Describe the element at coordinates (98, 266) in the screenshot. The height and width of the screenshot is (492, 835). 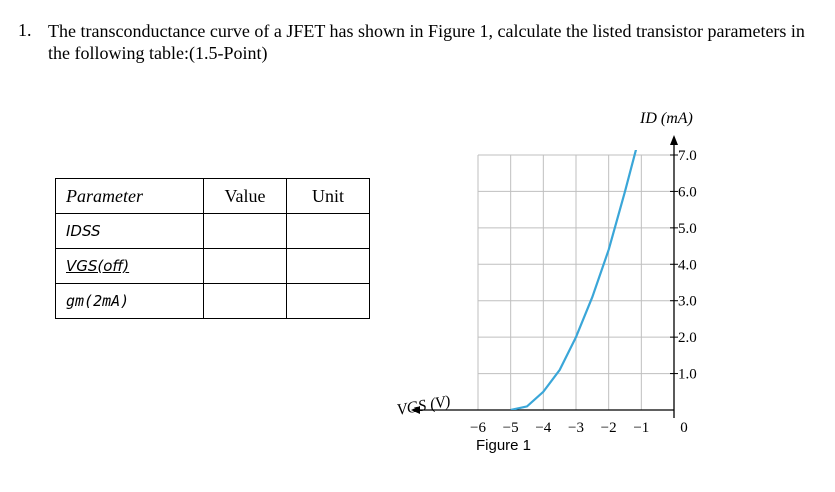
I see `param-vgs-off-text: VGS(off)` at that location.